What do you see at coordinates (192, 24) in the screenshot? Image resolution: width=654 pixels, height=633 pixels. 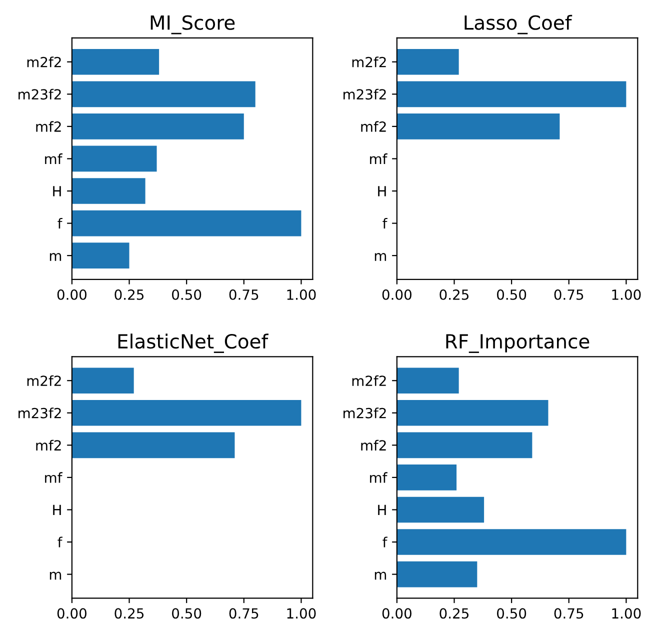 I see `chart-title: MI_Score` at bounding box center [192, 24].